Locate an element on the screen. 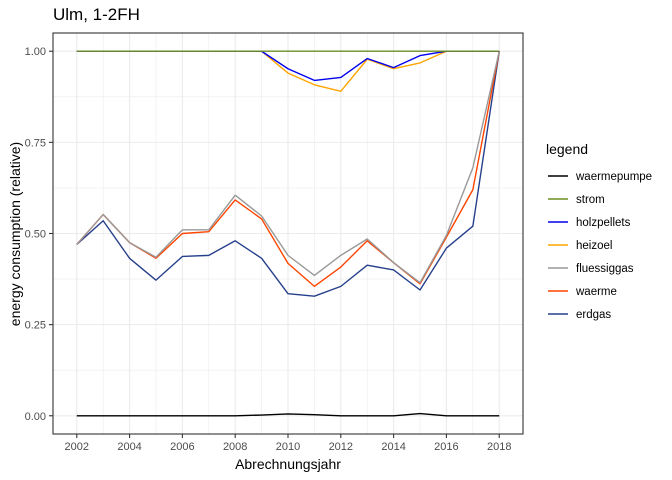  legend-label-holzpellets: holzpellets is located at coordinates (603, 223).